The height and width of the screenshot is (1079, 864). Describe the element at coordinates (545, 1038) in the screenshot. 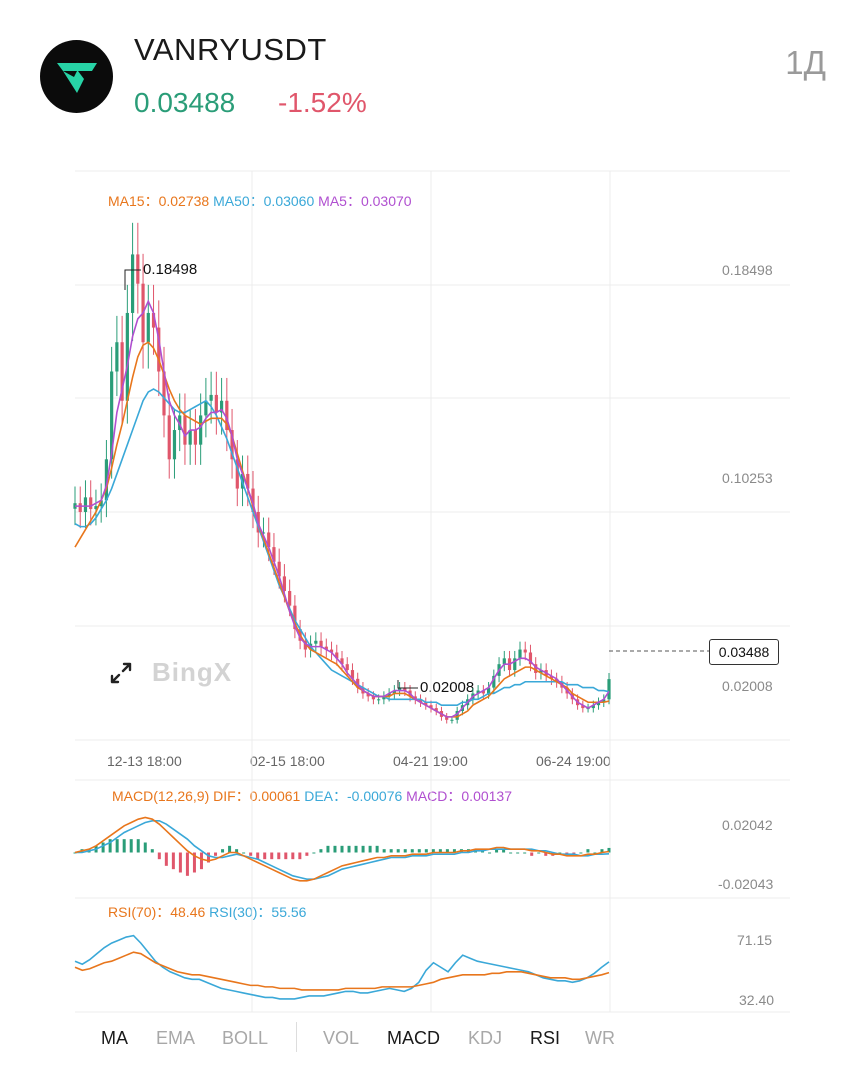

I see `tab-rsi: RSI` at that location.